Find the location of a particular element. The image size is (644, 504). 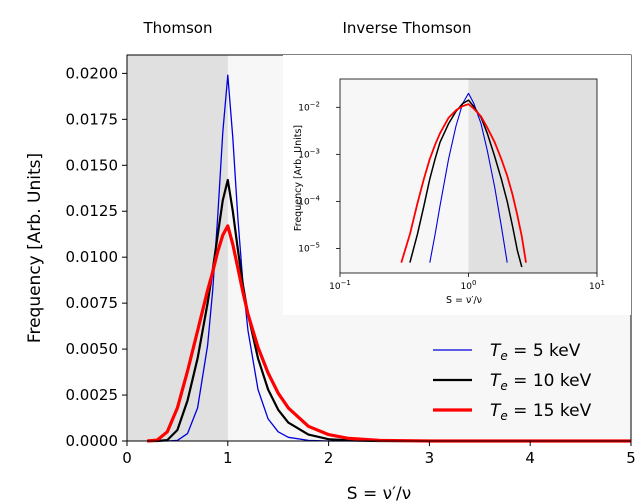

x-tick-label: 0 is located at coordinates (127, 458).